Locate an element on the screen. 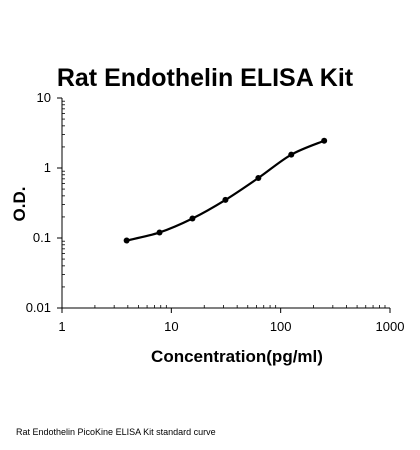  y-axis-label: O.D. is located at coordinates (19, 204).